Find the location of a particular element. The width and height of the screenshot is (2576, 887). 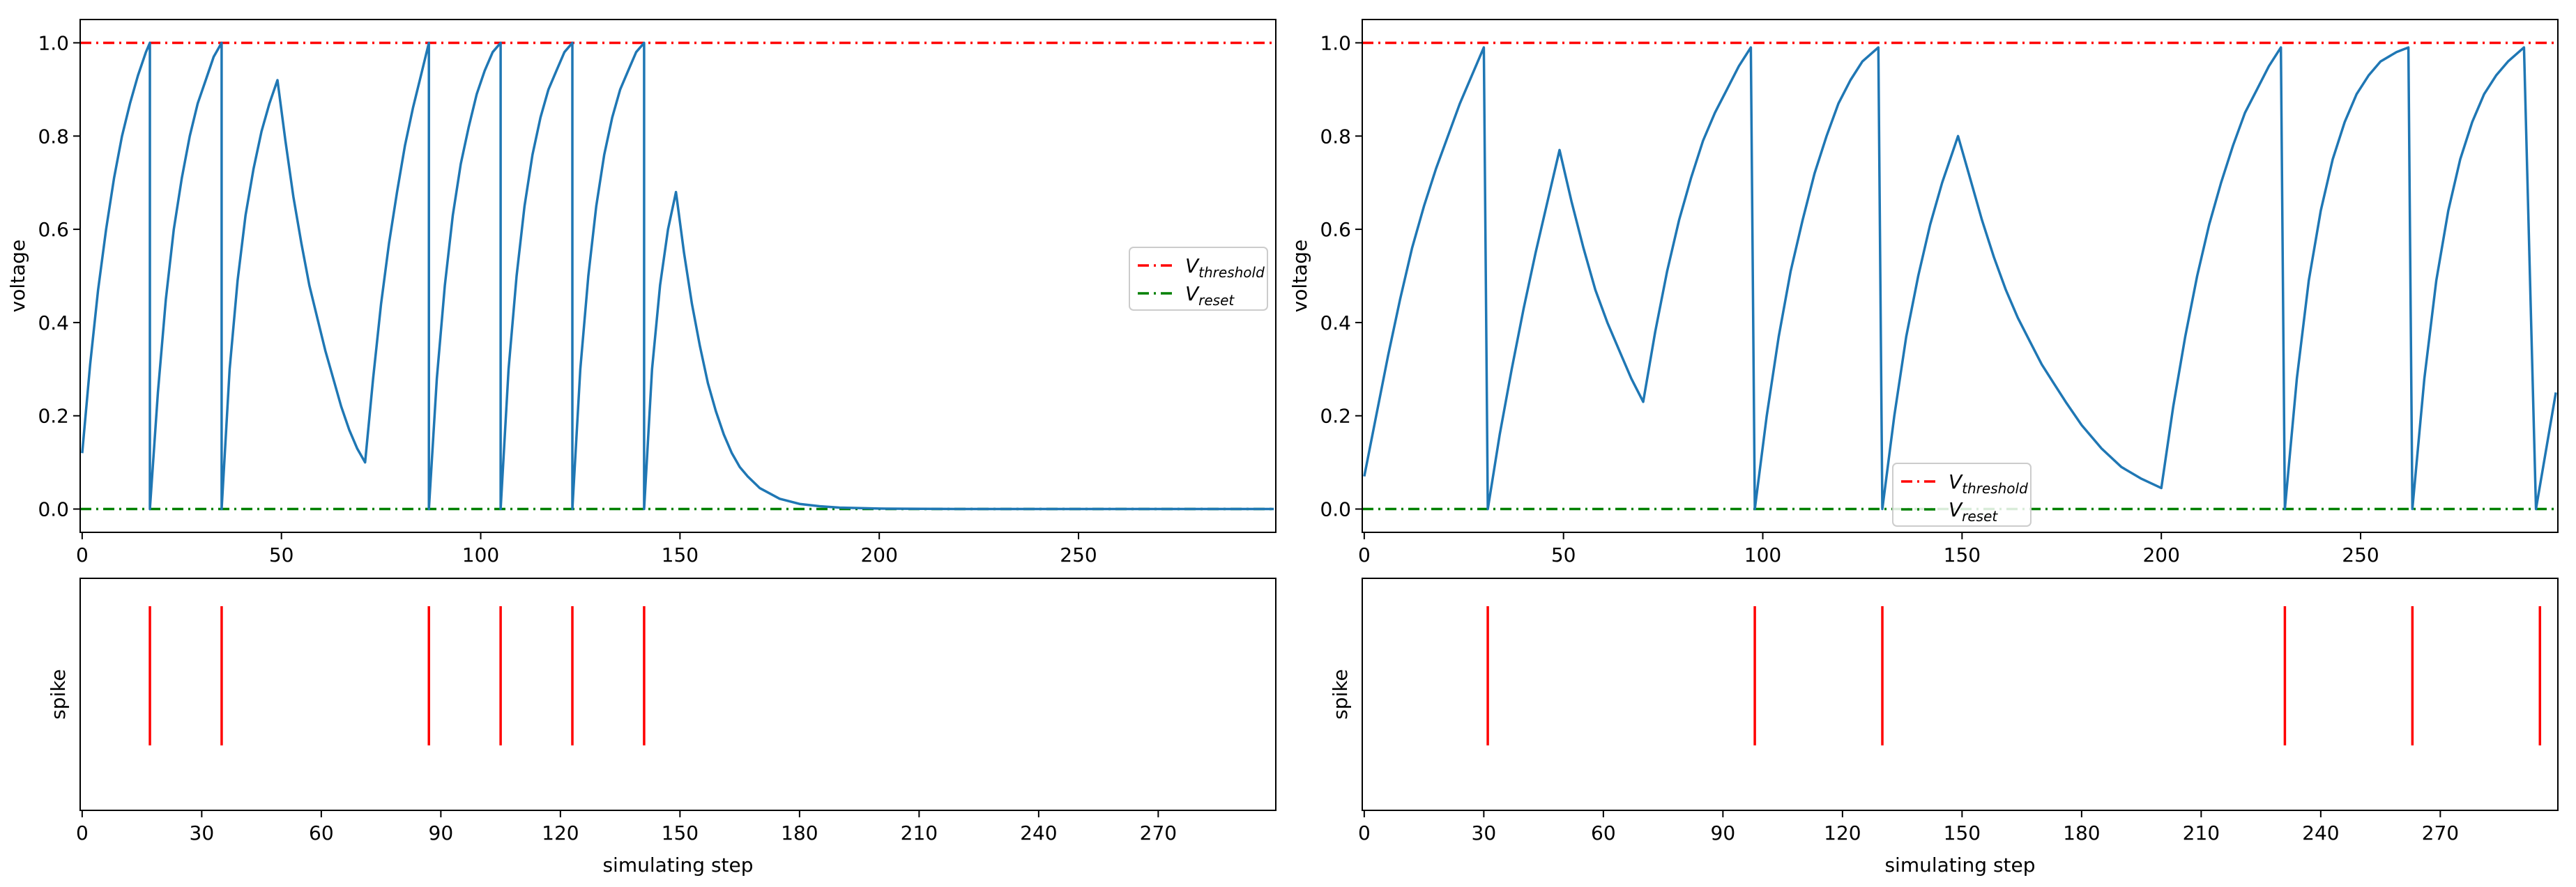

right-spike-plot-area is located at coordinates (2014, 676).